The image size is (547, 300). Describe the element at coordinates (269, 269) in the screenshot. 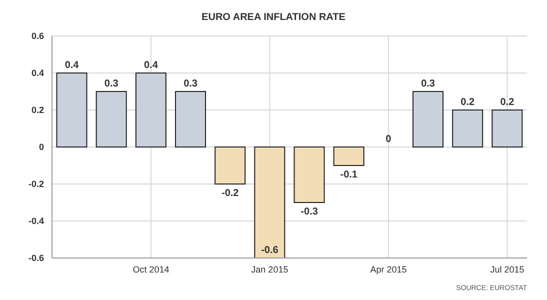

I see `x-tick-label: Jan 2015` at that location.